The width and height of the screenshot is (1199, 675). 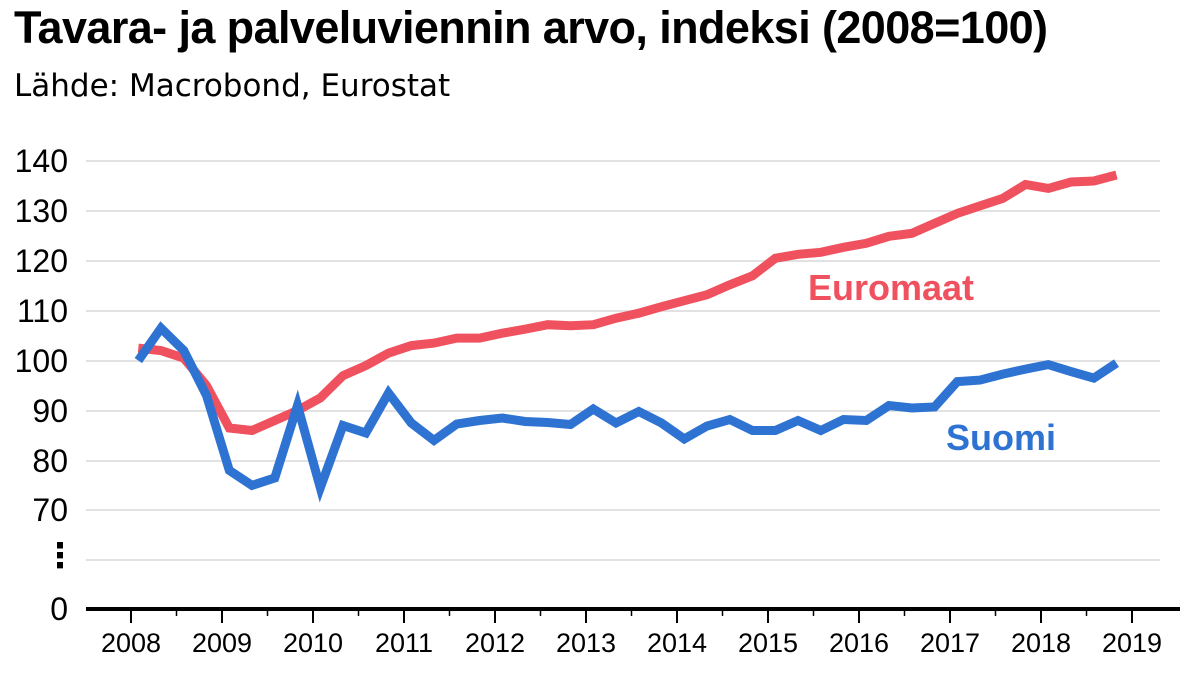 What do you see at coordinates (131, 643) in the screenshot?
I see `x-tick-label: 2008` at bounding box center [131, 643].